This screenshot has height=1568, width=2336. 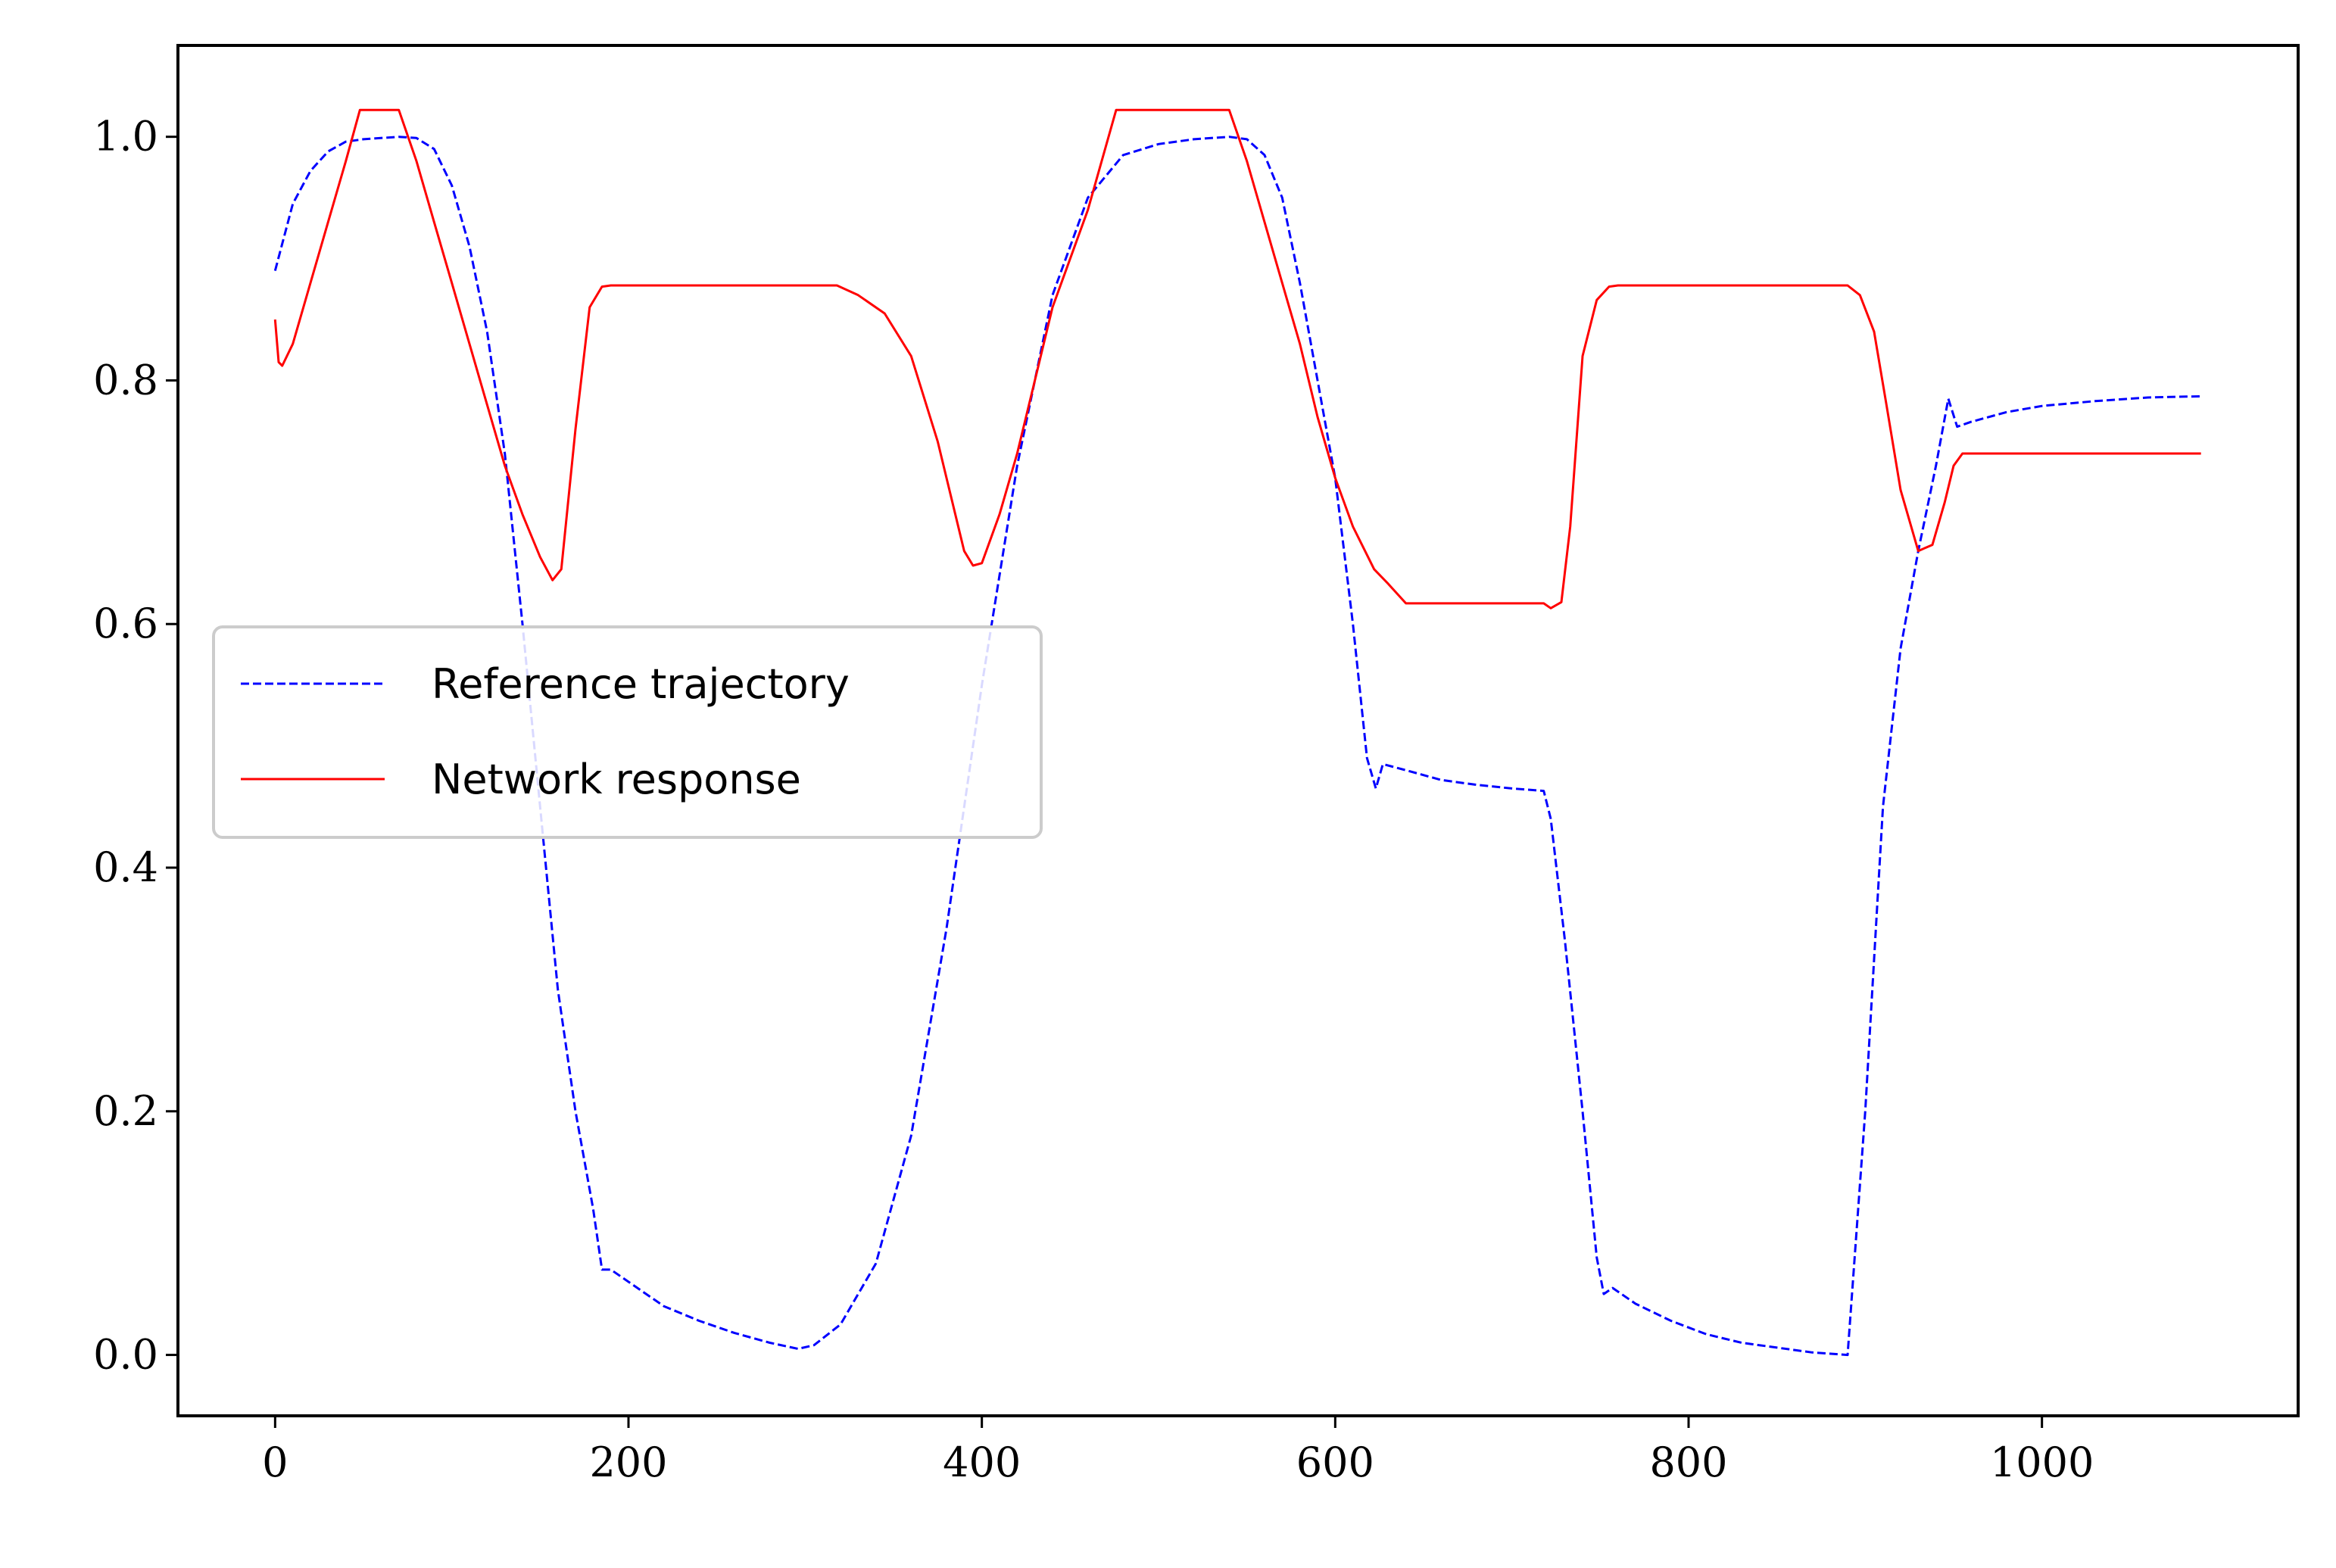 I want to click on y-tick-label: 0.2, so click(x=125, y=1111).